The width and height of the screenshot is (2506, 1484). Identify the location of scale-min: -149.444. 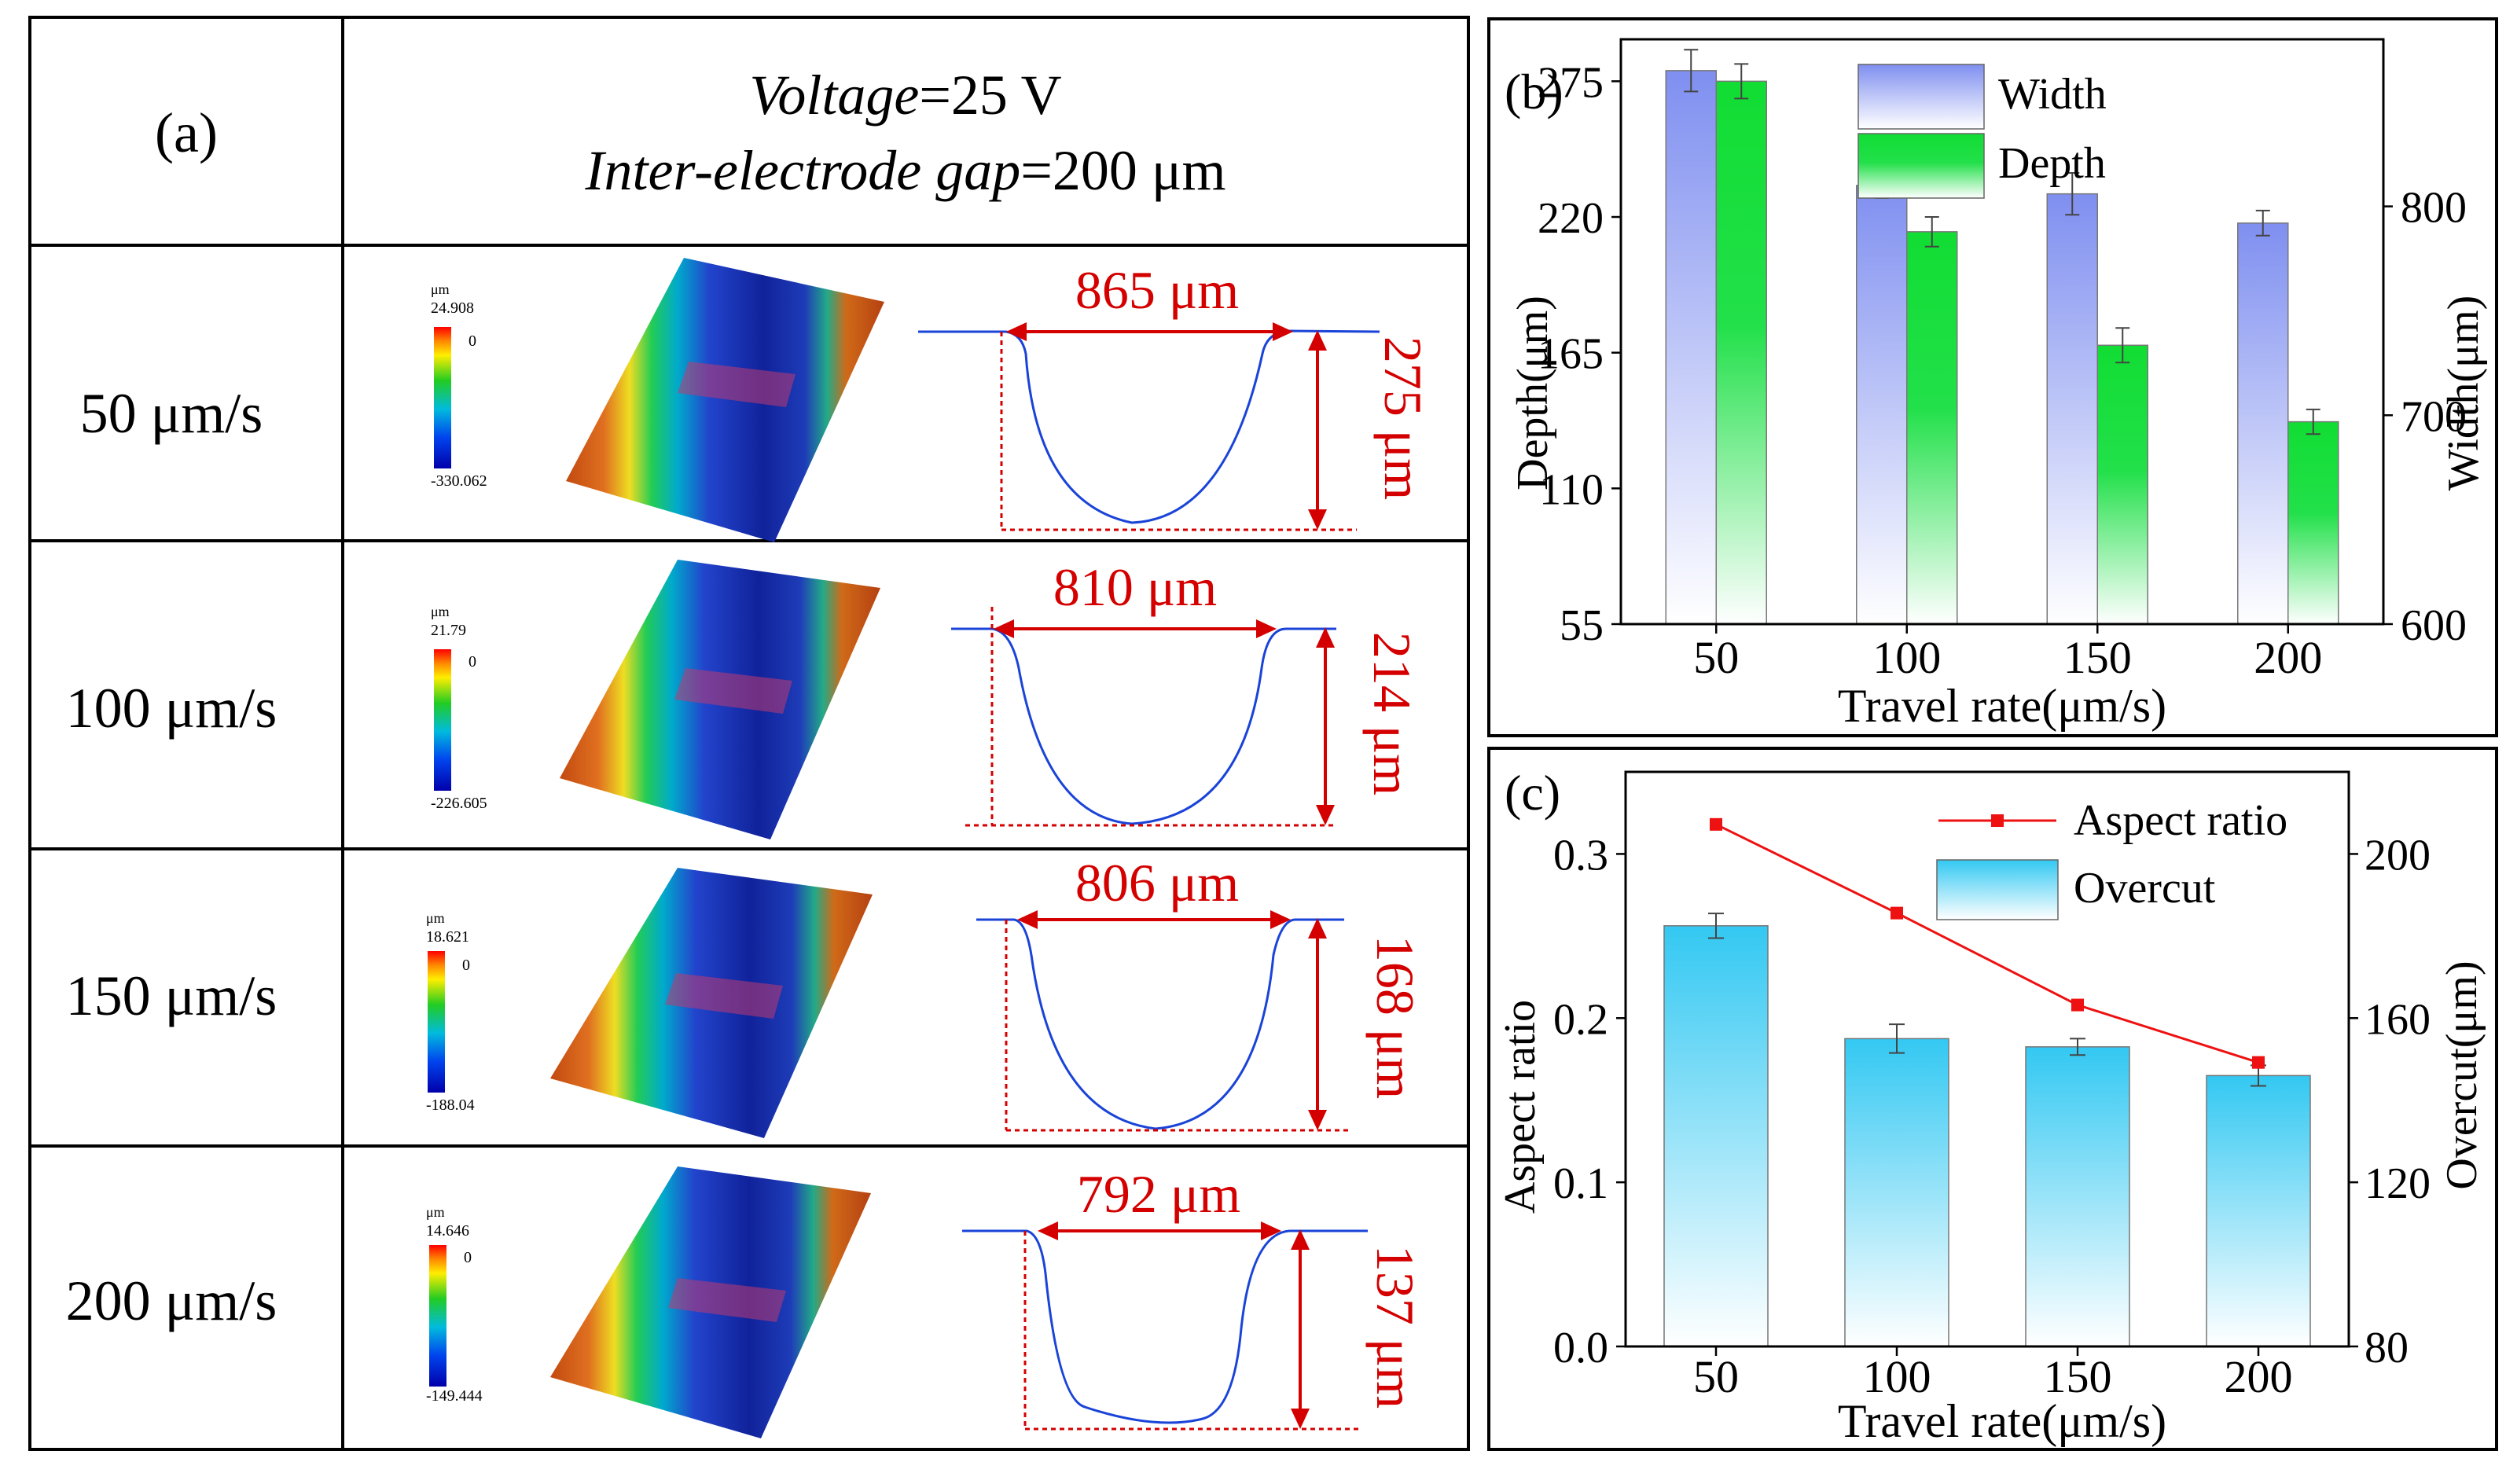
(454, 1396).